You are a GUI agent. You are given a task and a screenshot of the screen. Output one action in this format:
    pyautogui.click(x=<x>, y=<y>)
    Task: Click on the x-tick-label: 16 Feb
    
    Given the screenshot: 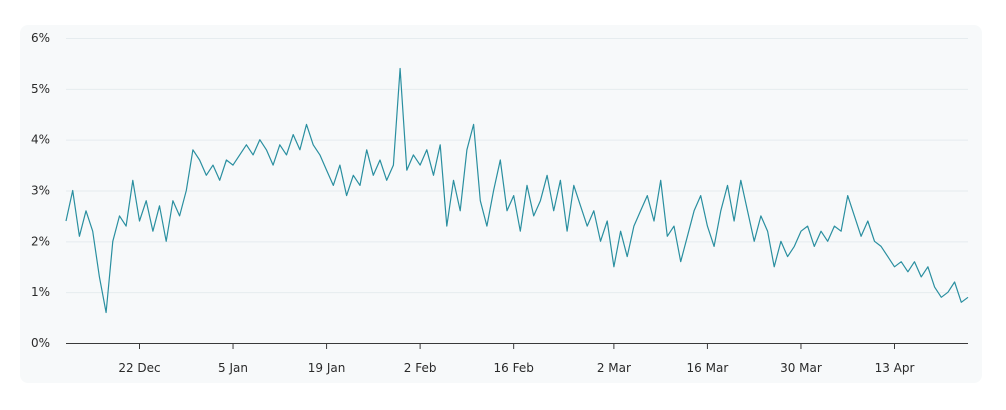 What is the action you would take?
    pyautogui.click(x=513, y=368)
    